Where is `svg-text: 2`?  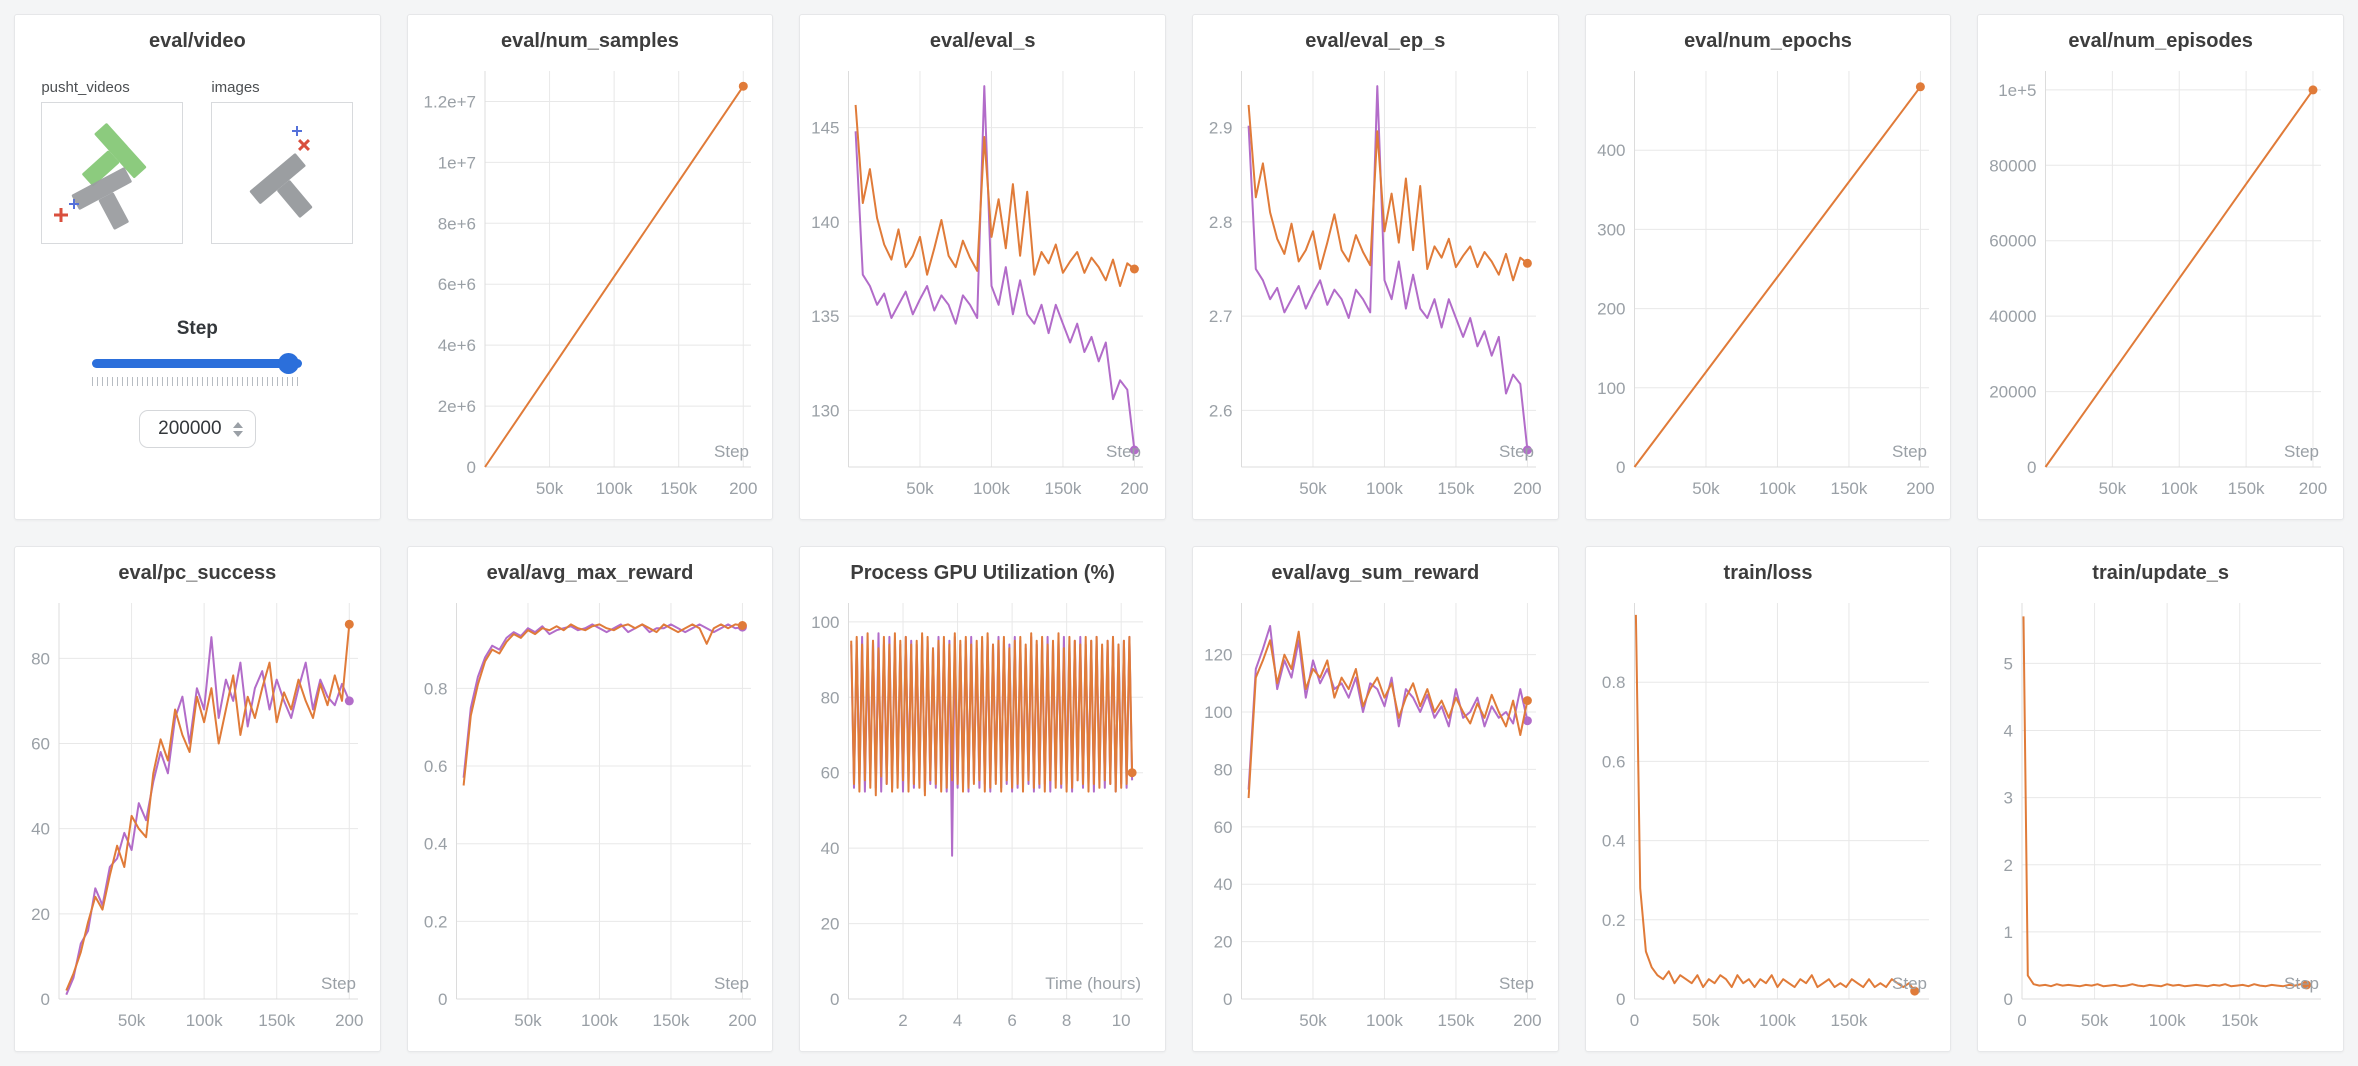 svg-text: 2 is located at coordinates (2008, 865).